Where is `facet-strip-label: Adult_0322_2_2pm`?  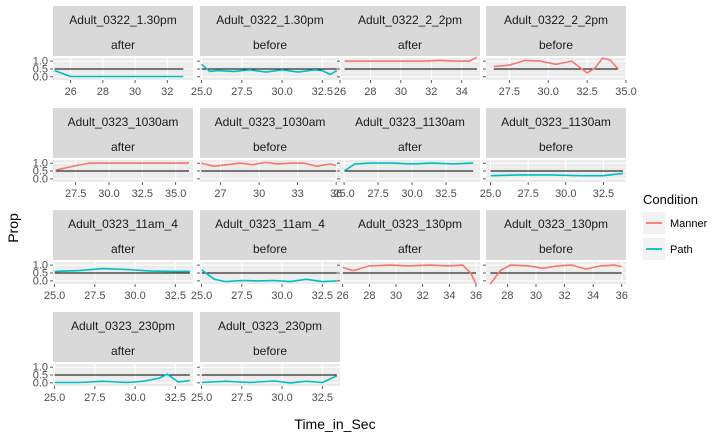 facet-strip-label: Adult_0322_2_2pm is located at coordinates (410, 20).